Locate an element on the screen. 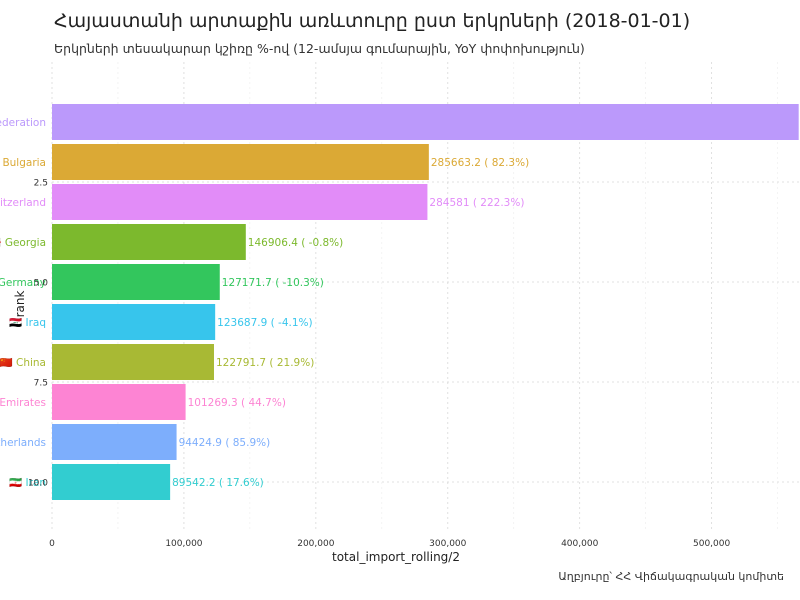 The height and width of the screenshot is (600, 800). country-name: Georgia is located at coordinates (25, 243).